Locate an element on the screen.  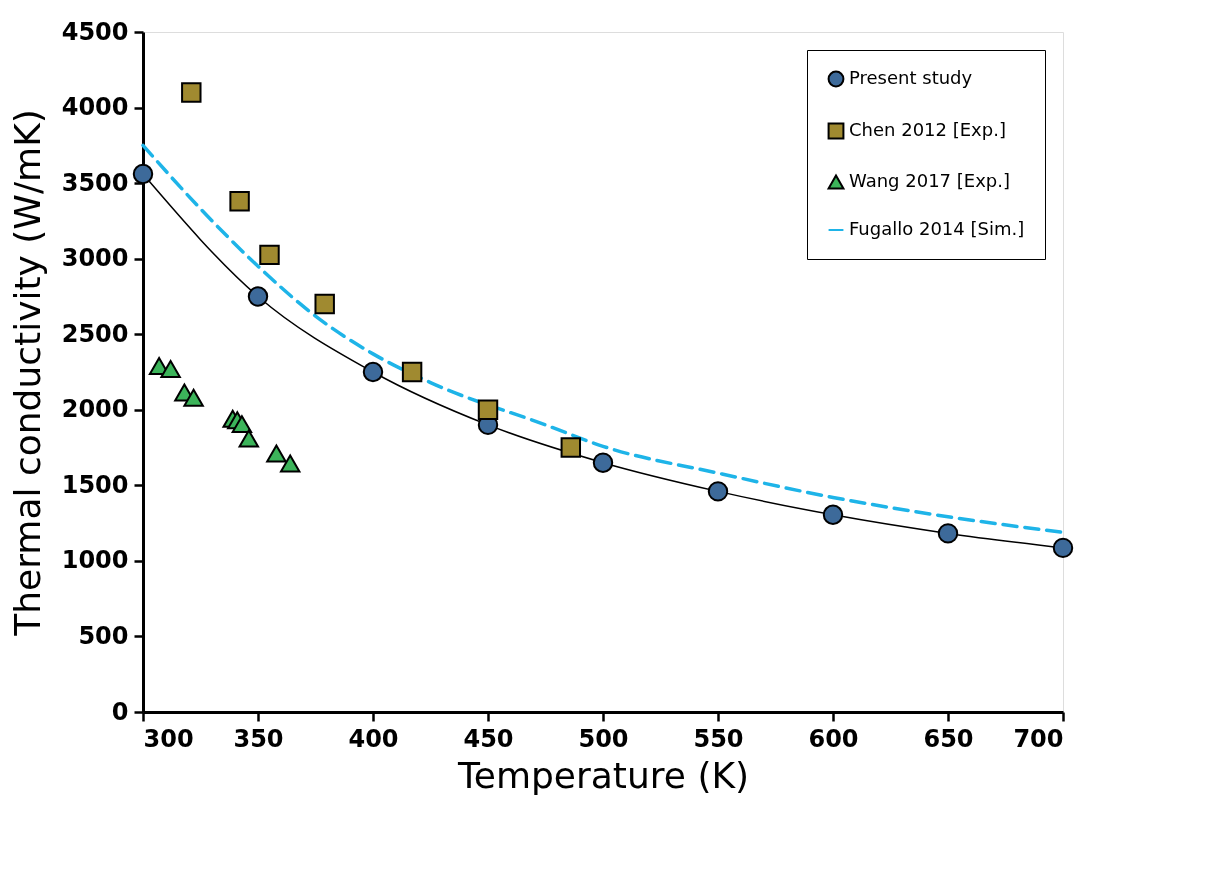
y-tick-label: 4000 is located at coordinates (95, 107).